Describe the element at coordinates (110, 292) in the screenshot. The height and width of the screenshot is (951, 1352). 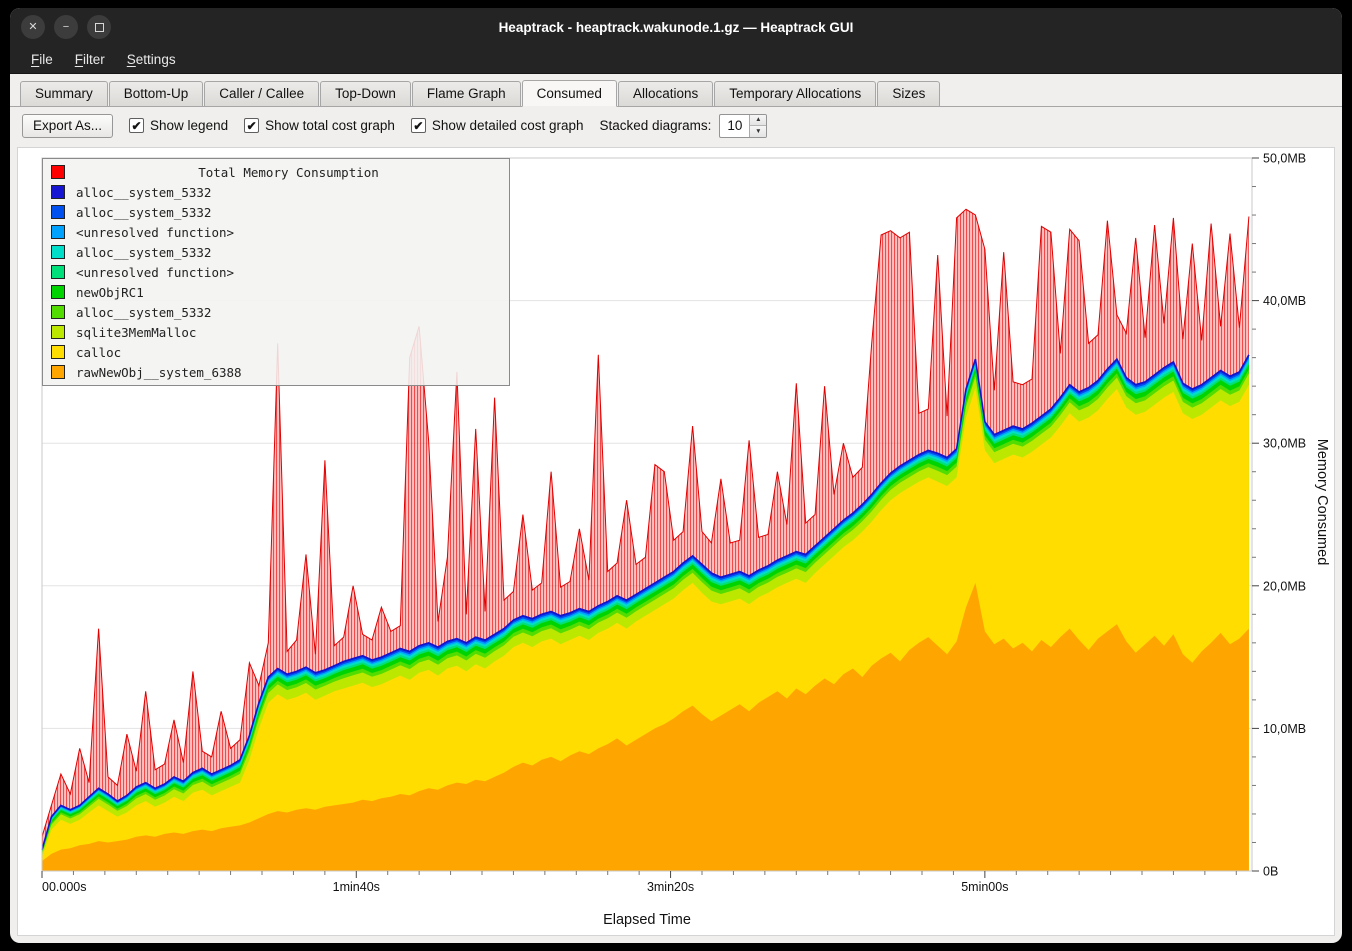
I see `legend-label: newObjRC1` at that location.